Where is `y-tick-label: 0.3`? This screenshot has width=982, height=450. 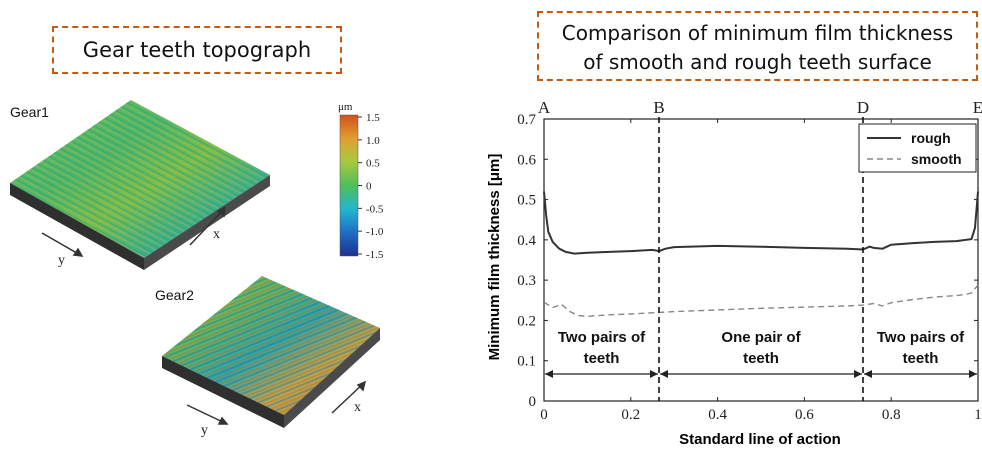 y-tick-label: 0.3 is located at coordinates (526, 281).